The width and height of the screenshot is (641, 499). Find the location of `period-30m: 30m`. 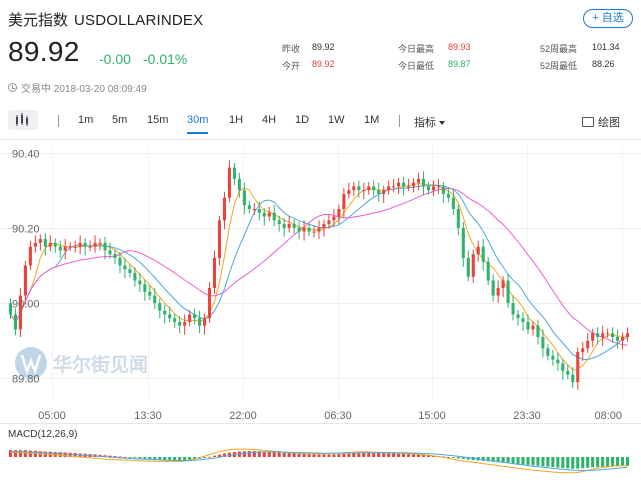

period-30m: 30m is located at coordinates (198, 124).